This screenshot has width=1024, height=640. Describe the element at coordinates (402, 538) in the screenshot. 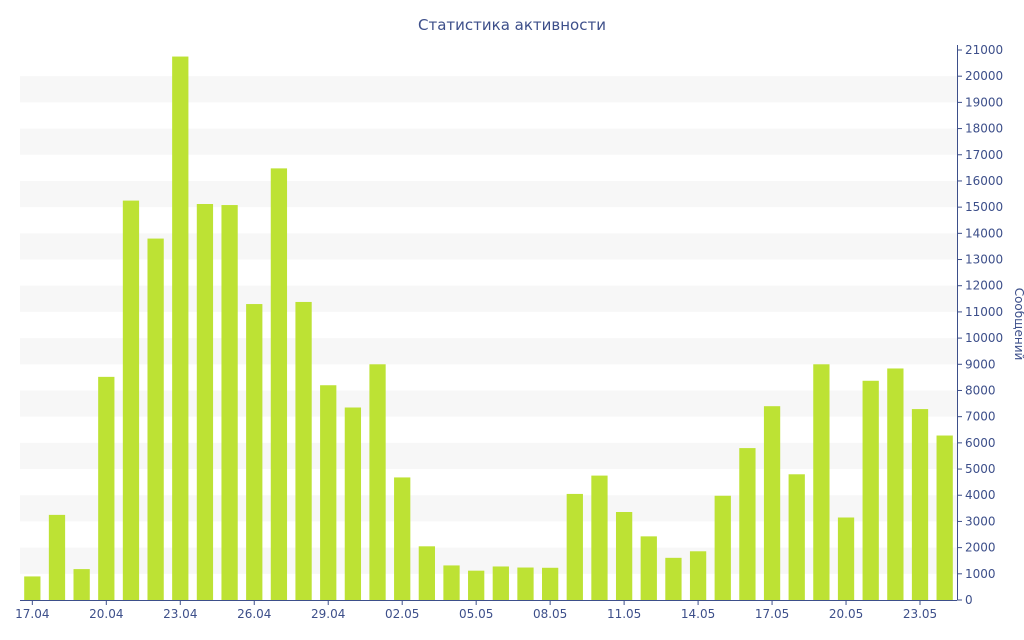

I see `bar-02.05` at that location.